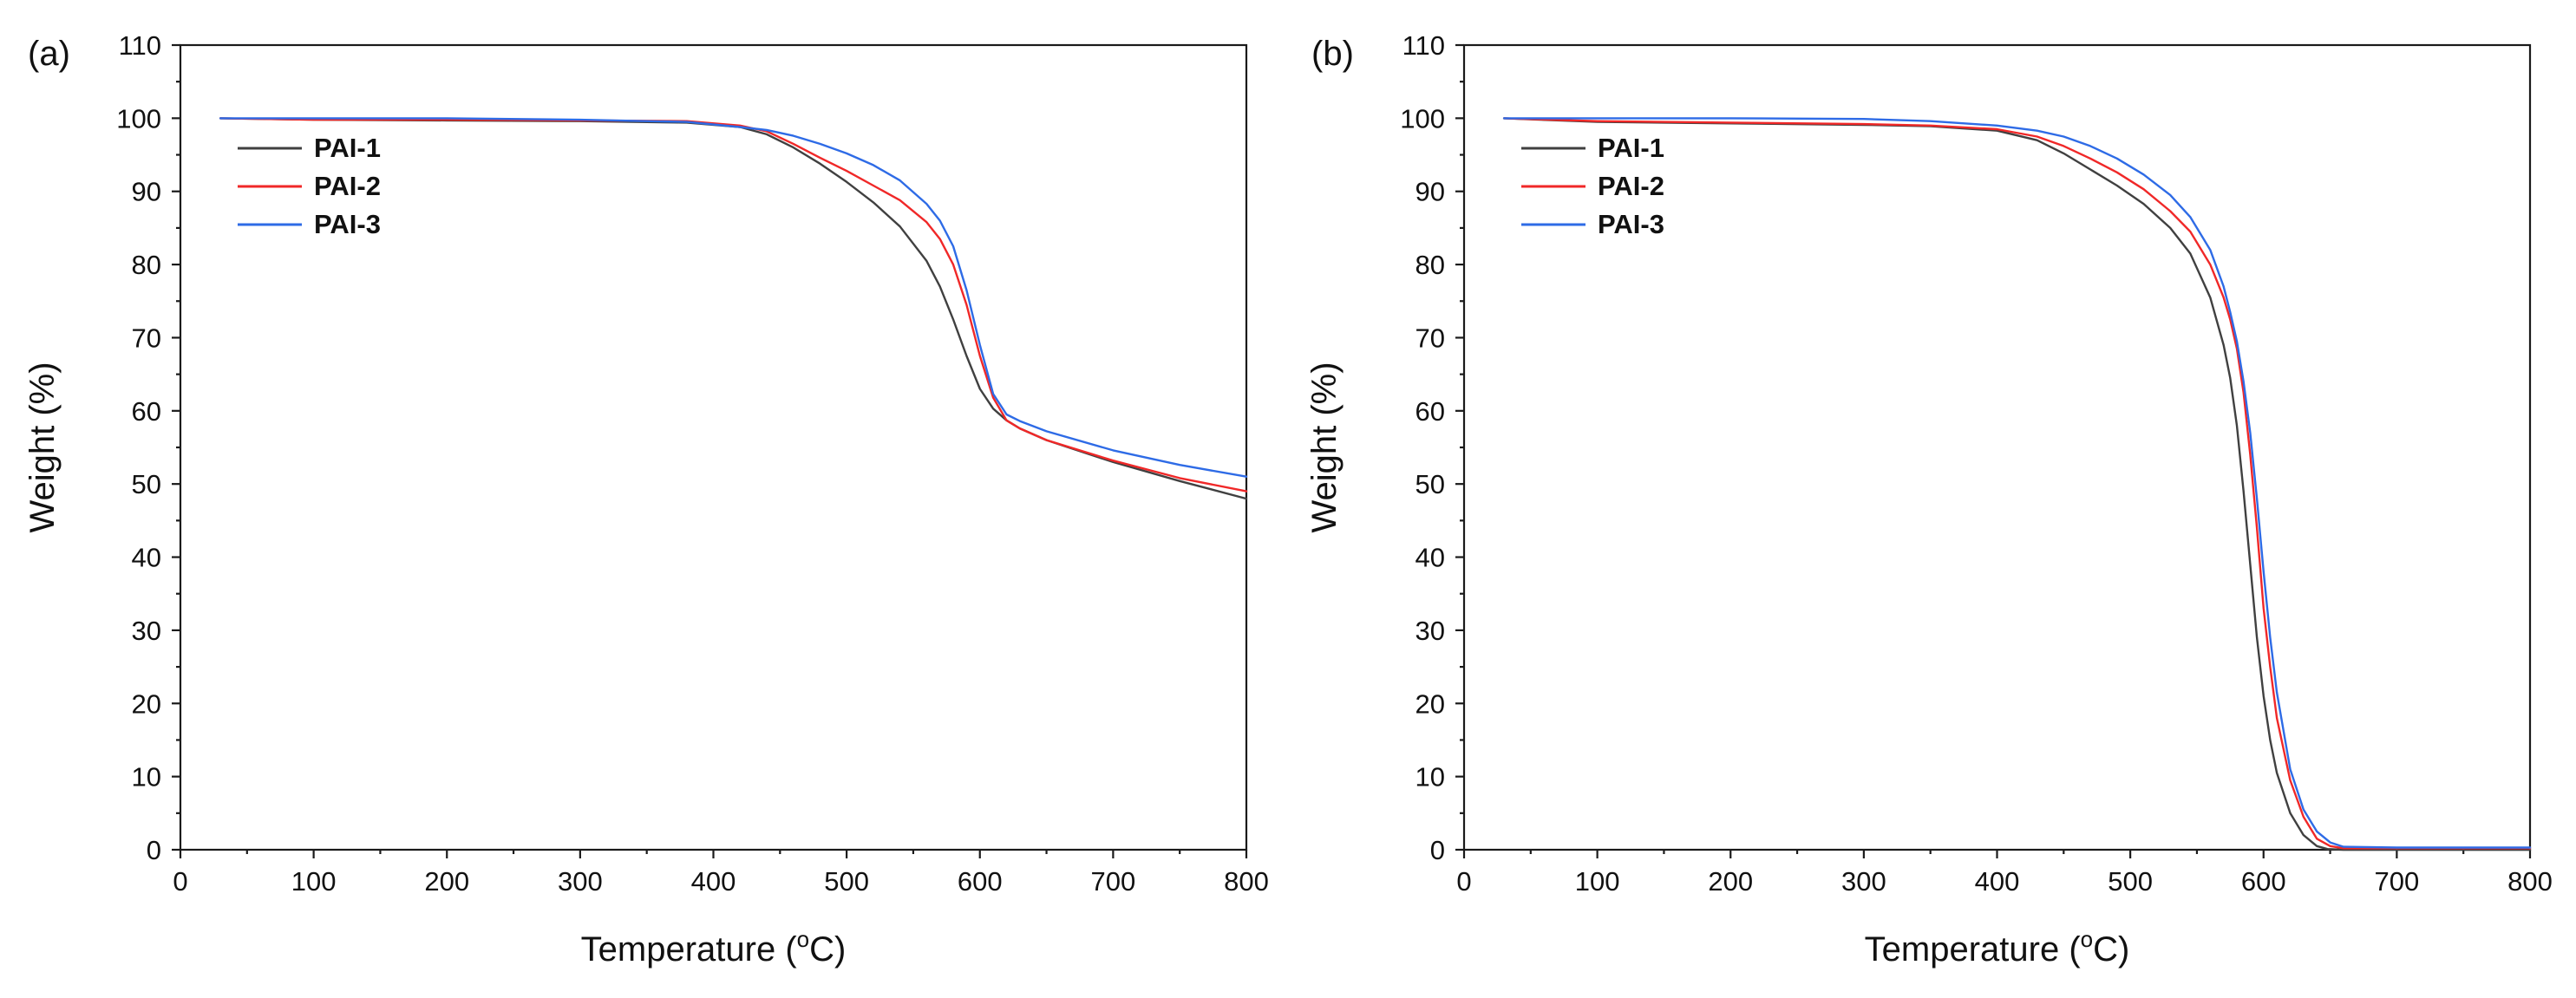  Describe the element at coordinates (1332, 54) in the screenshot. I see `panel-label: (b)` at that location.